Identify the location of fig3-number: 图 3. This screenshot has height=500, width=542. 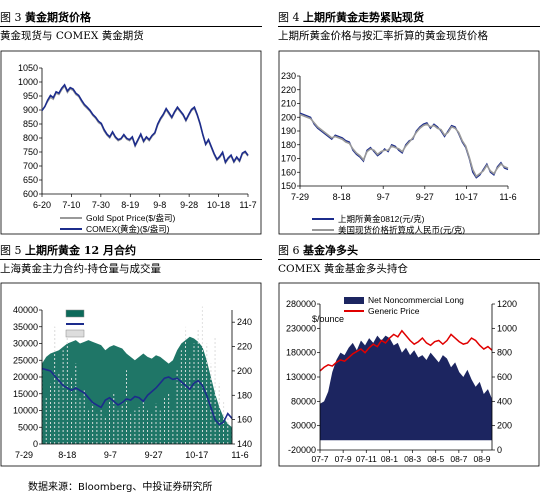
(11, 17).